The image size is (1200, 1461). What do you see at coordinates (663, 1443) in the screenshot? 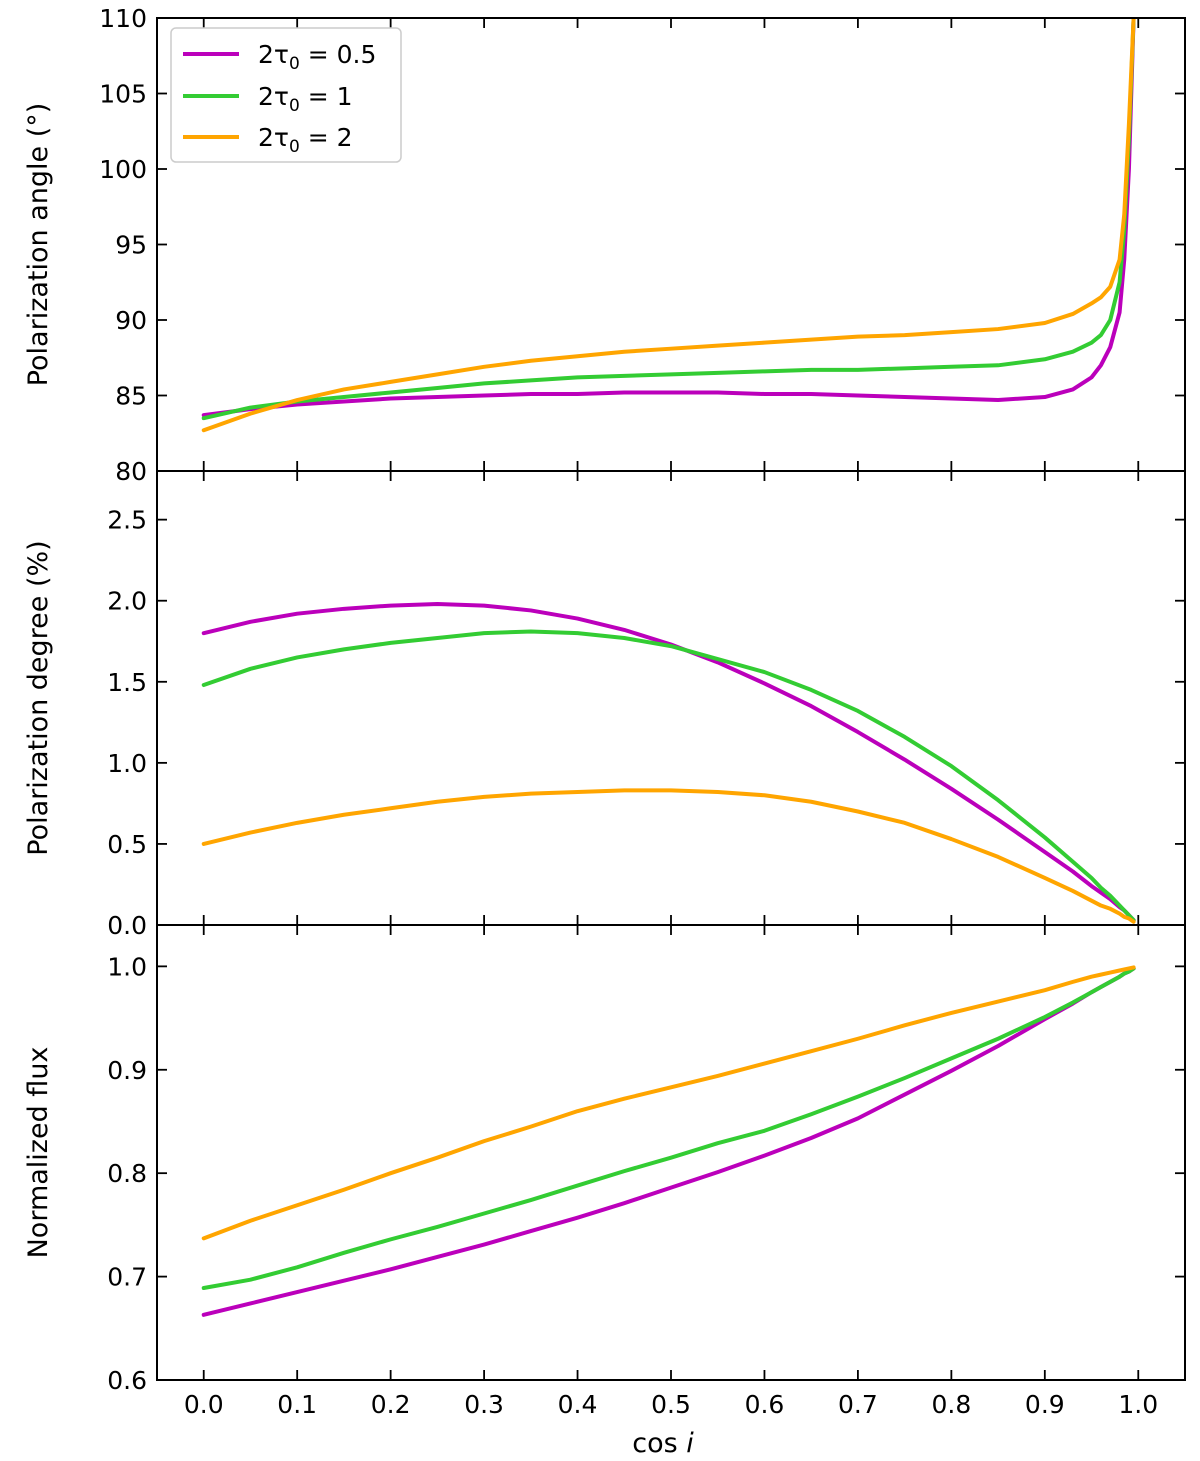
I see `x-axis-label: cos i` at bounding box center [663, 1443].